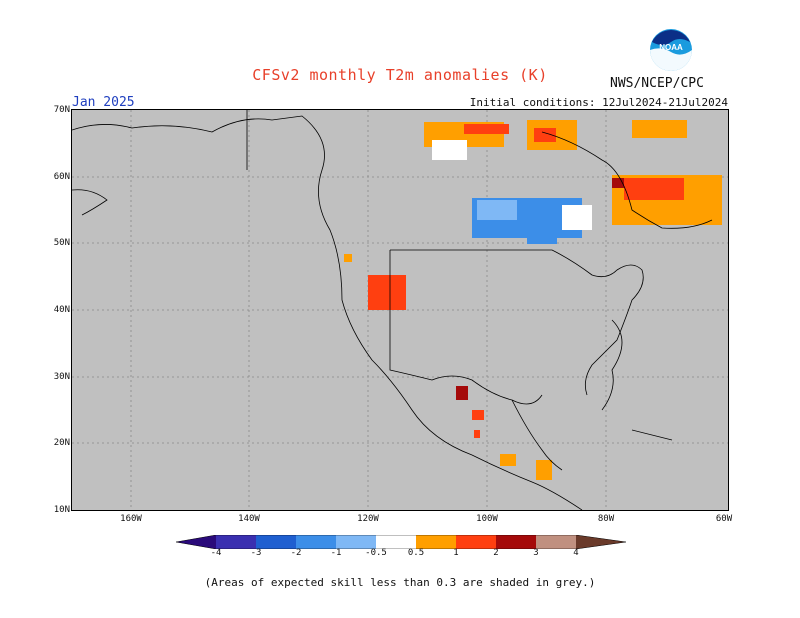 Image resolution: width=800 pixels, height=618 pixels. What do you see at coordinates (576, 553) in the screenshot?
I see `colorbar-tick: 4` at bounding box center [576, 553].